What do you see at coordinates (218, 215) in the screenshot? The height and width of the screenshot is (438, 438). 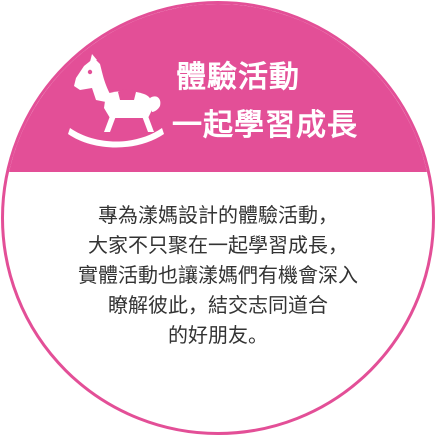 I see `description-line-1: 專為漾媽設計的體驗活動，` at bounding box center [218, 215].